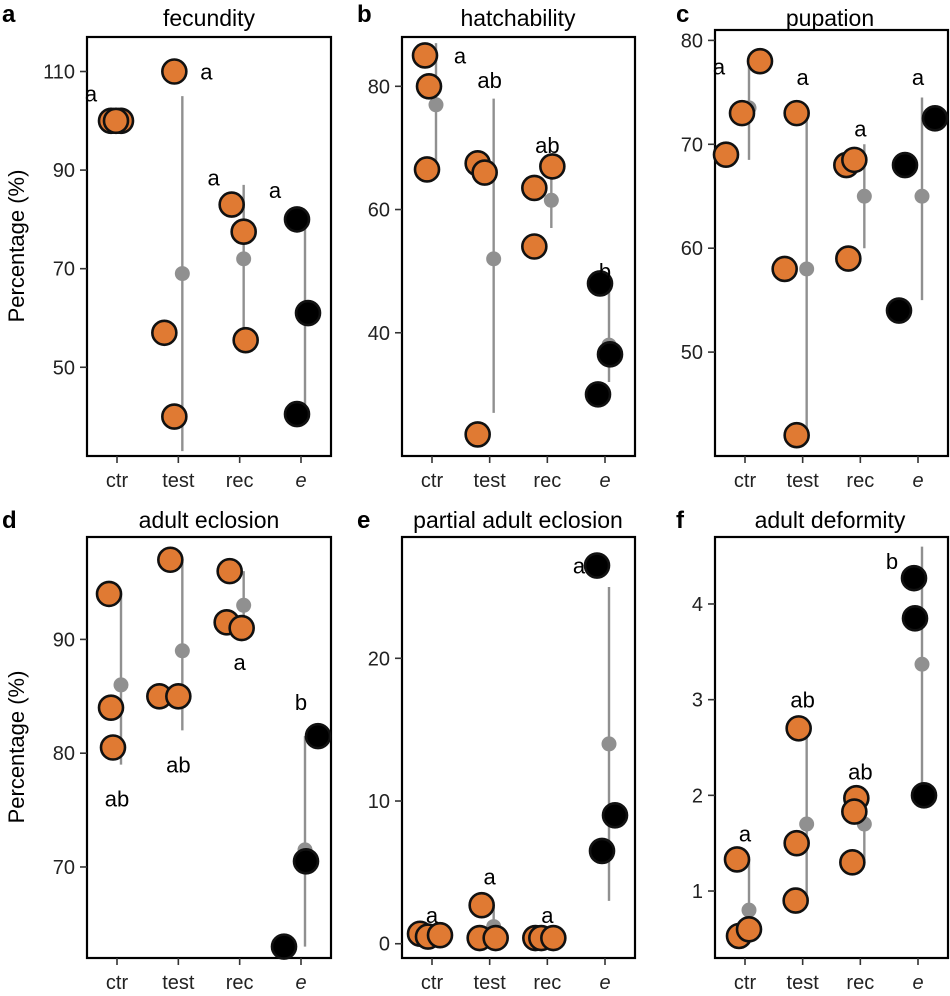 Image resolution: width=950 pixels, height=996 pixels. What do you see at coordinates (692, 249) in the screenshot?
I see `y-tick-label: 60` at bounding box center [692, 249].